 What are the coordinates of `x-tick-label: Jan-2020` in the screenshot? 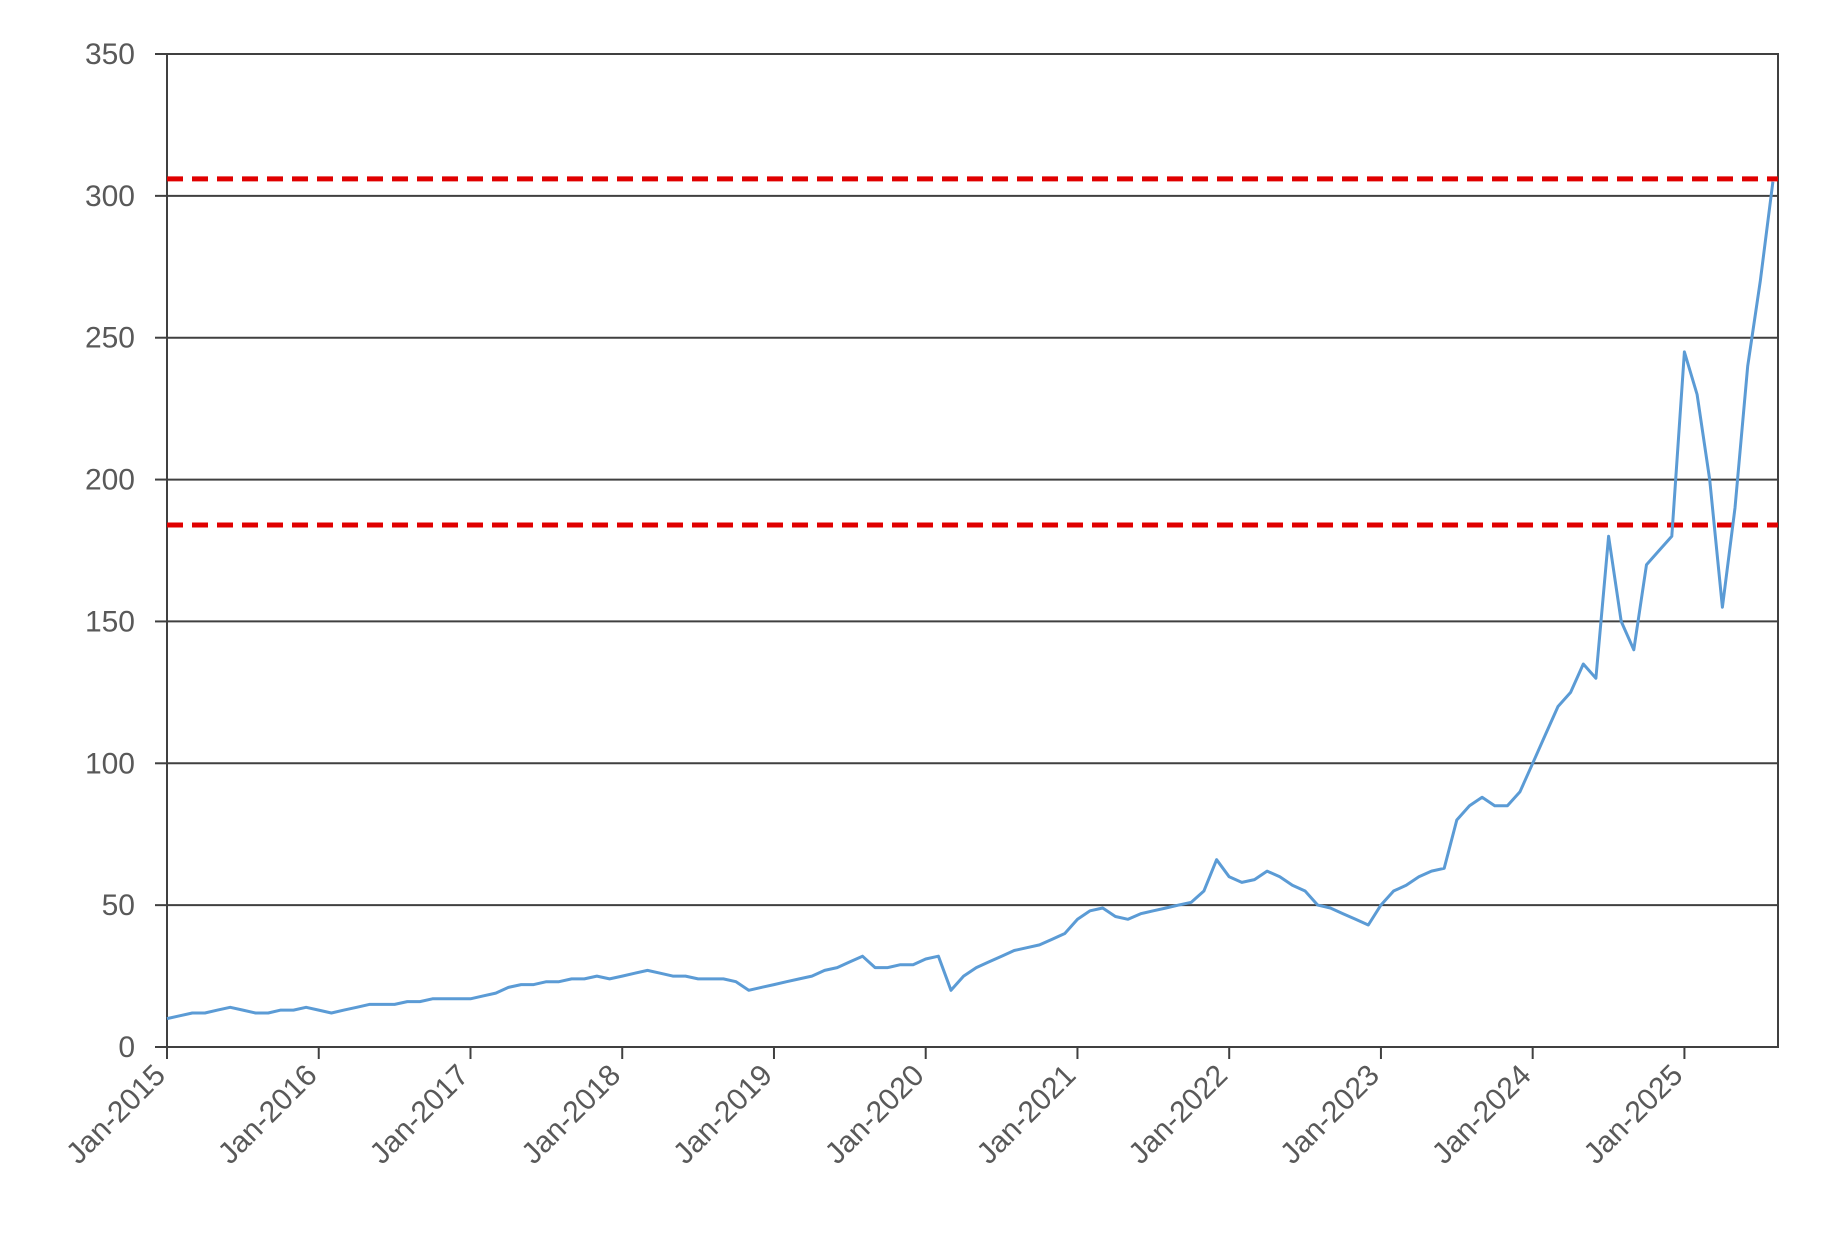 It's located at (875, 1115).